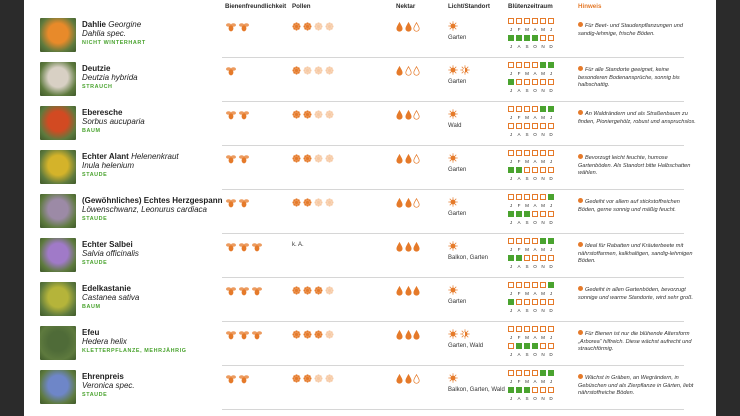 Image resolution: width=740 pixels, height=416 pixels. I want to click on plant-name: Echter Alant Helenenkraut, so click(130, 156).